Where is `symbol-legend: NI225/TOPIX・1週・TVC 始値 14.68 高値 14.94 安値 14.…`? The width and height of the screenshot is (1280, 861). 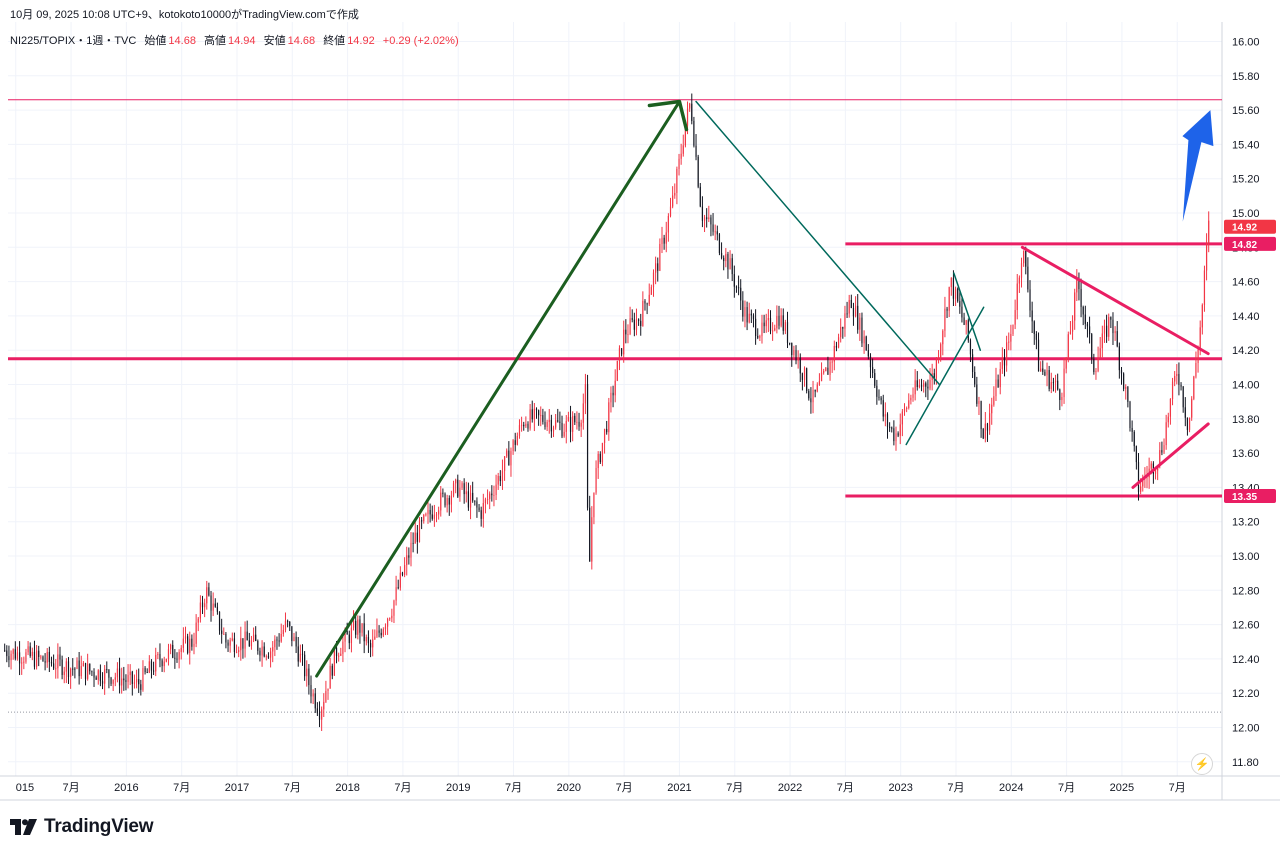 symbol-legend: NI225/TOPIX・1週・TVC 始値 14.68 高値 14.94 安値 14.… is located at coordinates (234, 40).